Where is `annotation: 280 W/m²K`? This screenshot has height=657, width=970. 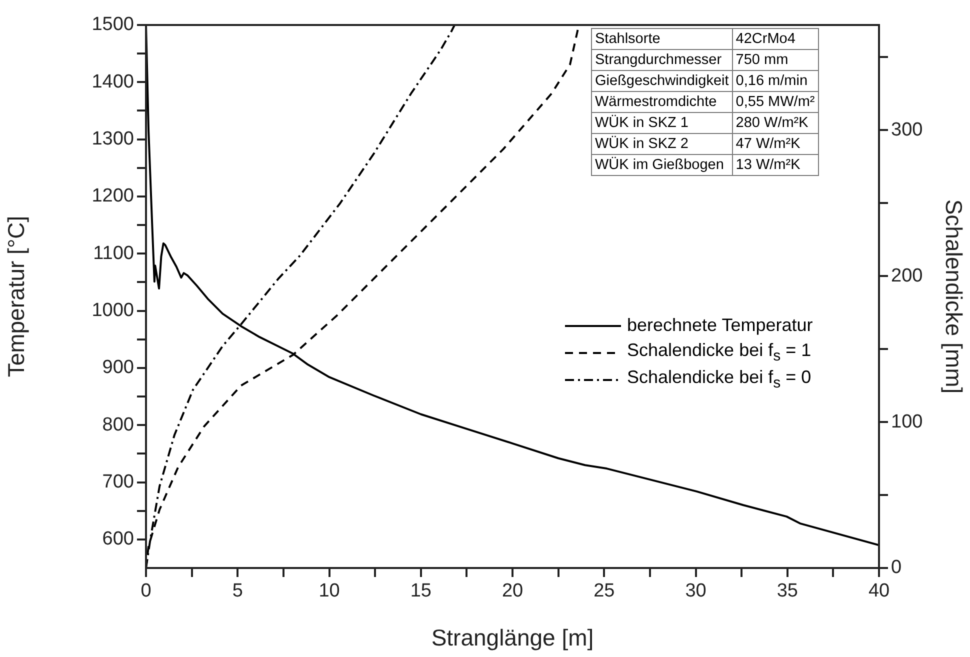 annotation: 280 W/m²K is located at coordinates (775, 123).